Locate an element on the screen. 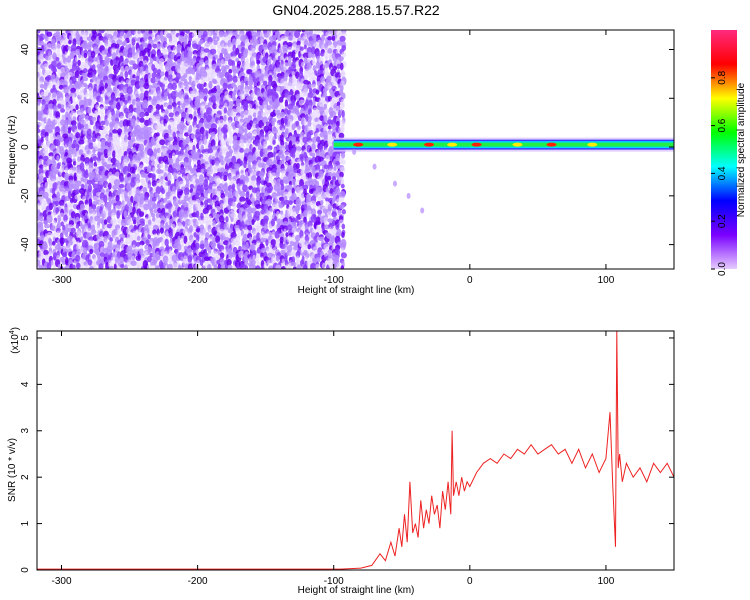 The width and height of the screenshot is (750, 600). colorbar-tick-label: 0.0 is located at coordinates (722, 269).